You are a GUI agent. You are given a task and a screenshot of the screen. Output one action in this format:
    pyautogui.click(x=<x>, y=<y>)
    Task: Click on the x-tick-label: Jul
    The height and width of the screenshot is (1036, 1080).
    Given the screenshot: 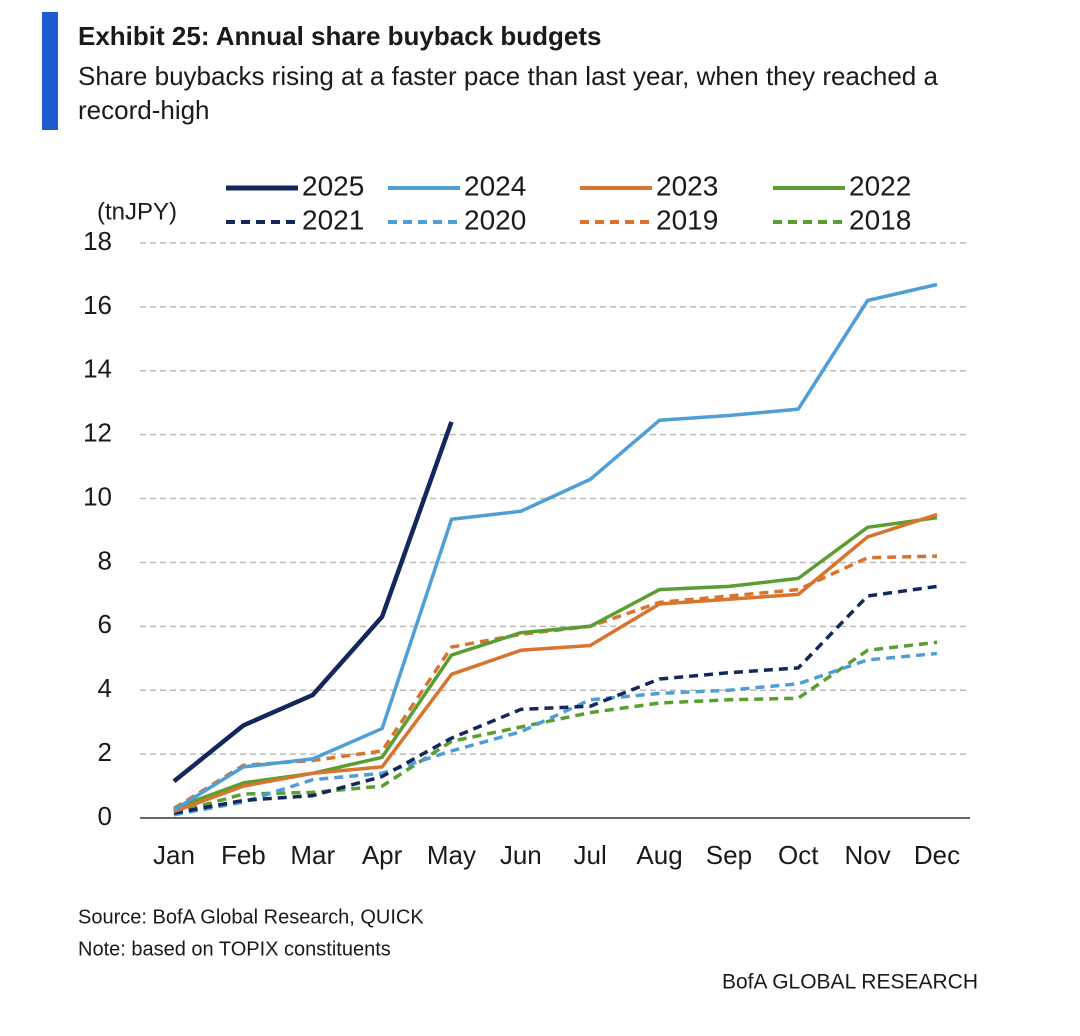 What is the action you would take?
    pyautogui.click(x=590, y=855)
    